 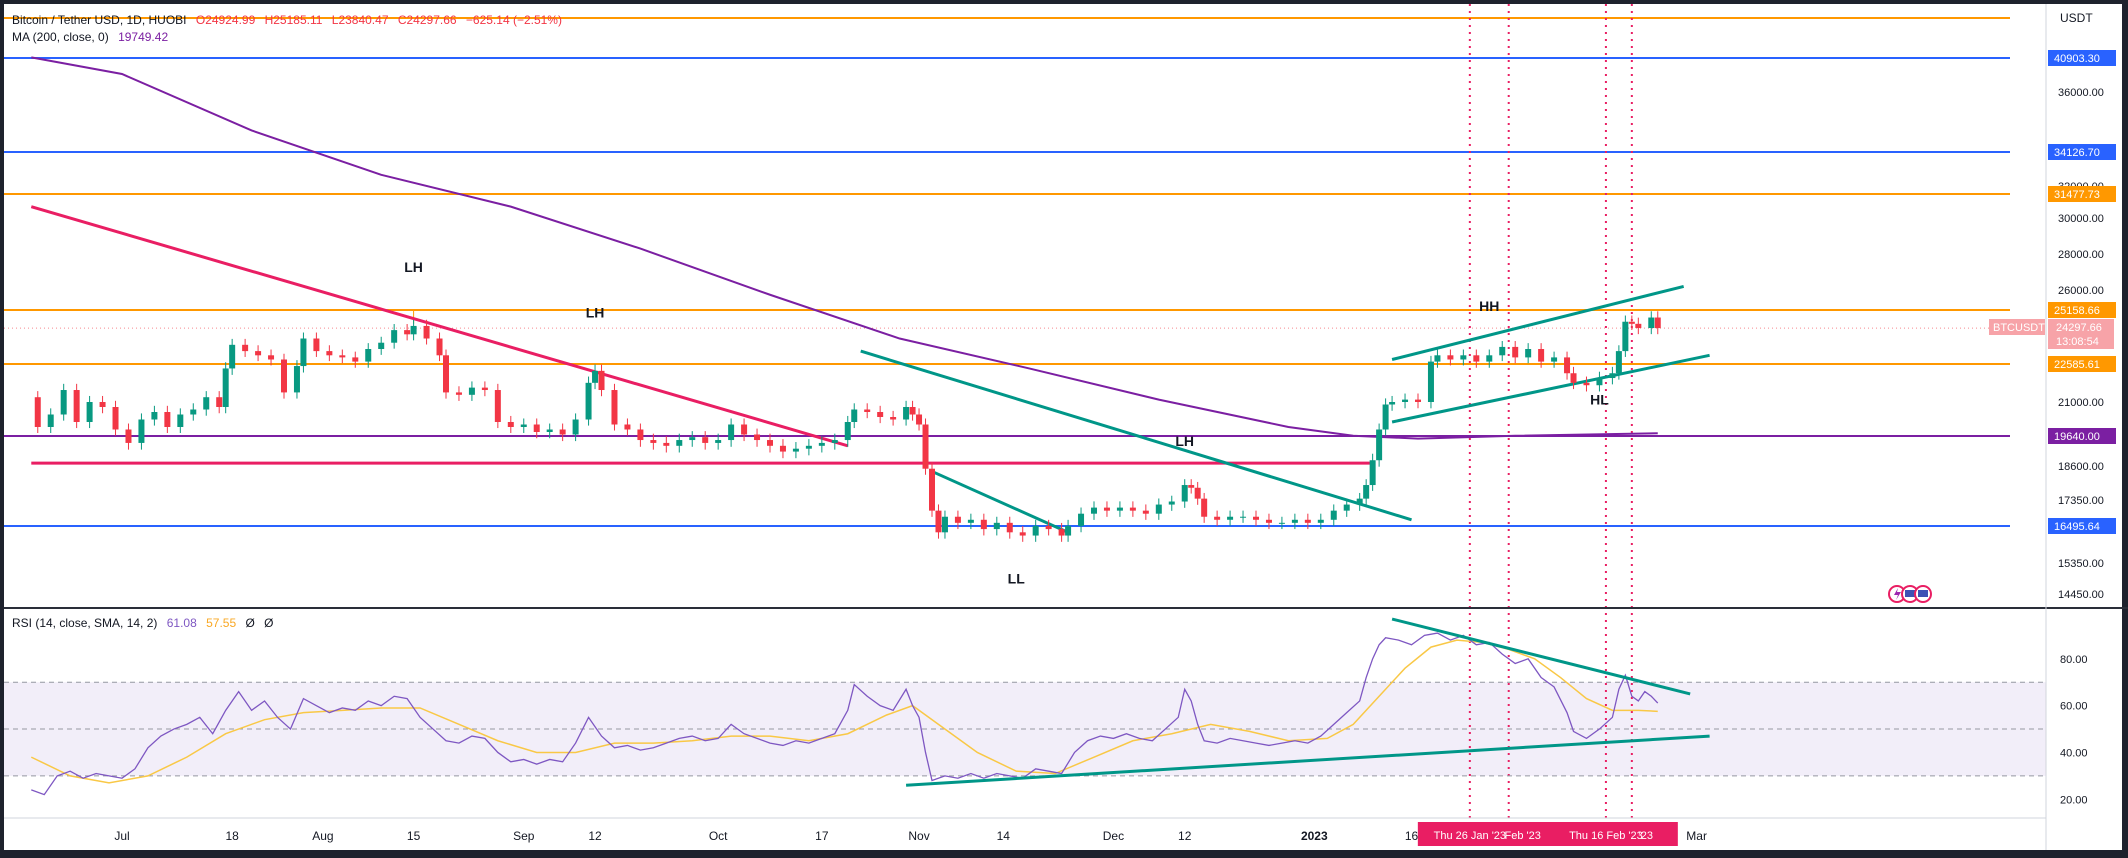 I want to click on price-tick-3: 30000.00, so click(x=2081, y=219).